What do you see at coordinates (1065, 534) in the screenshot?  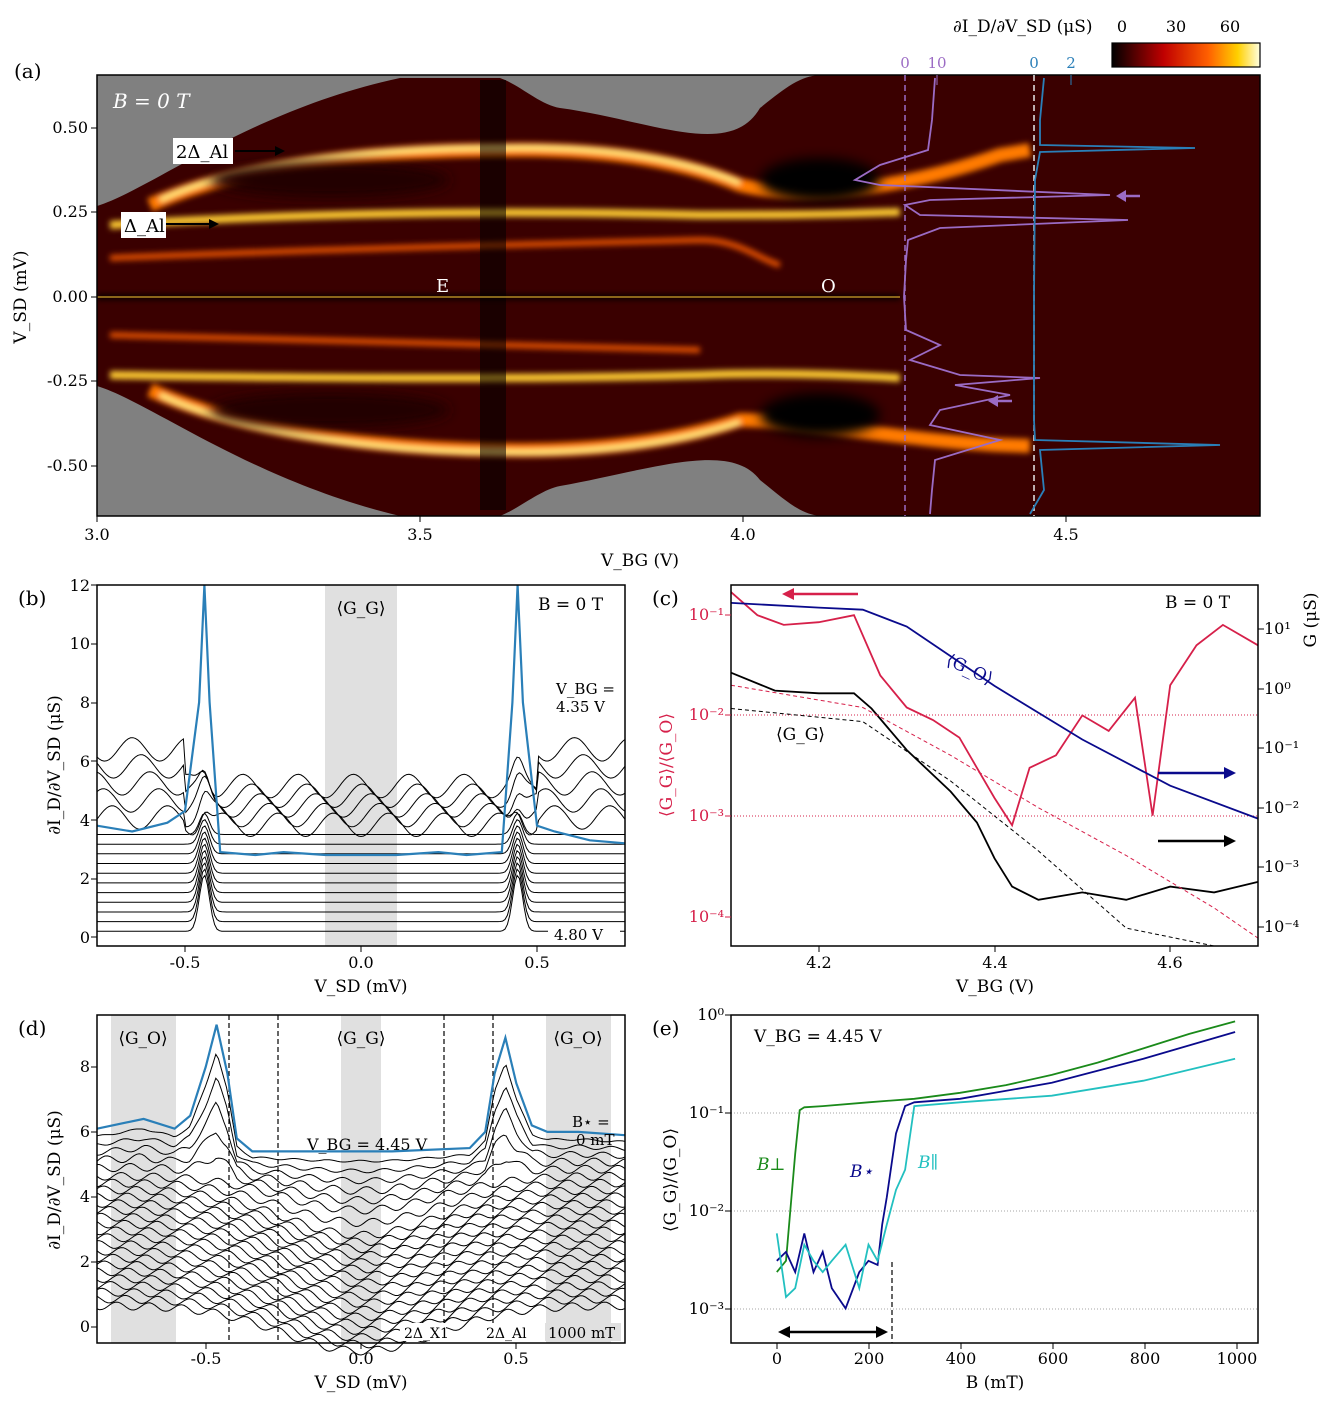 I see `a-xtick-4-5: 4.5` at bounding box center [1065, 534].